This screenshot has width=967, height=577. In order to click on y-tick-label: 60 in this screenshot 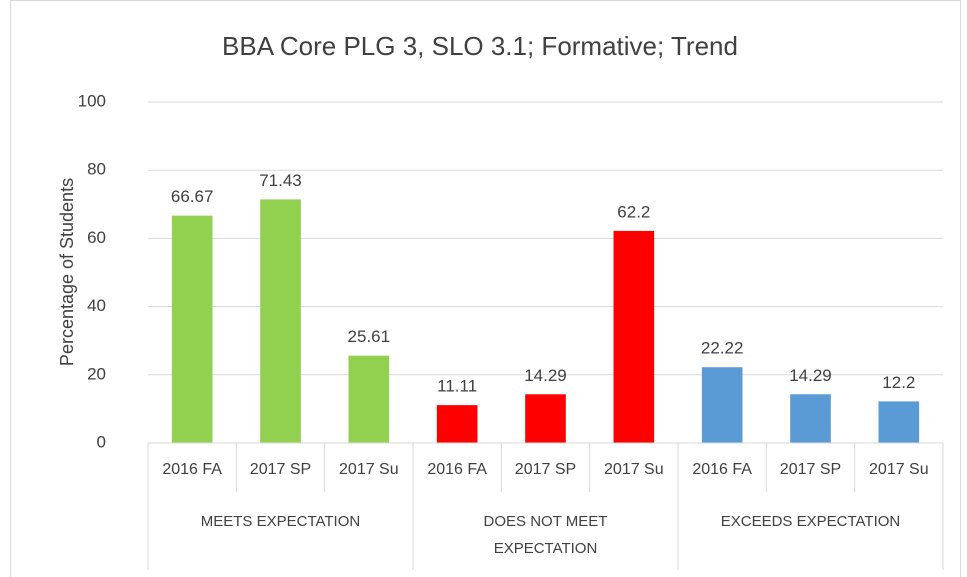, I will do `click(96, 237)`.